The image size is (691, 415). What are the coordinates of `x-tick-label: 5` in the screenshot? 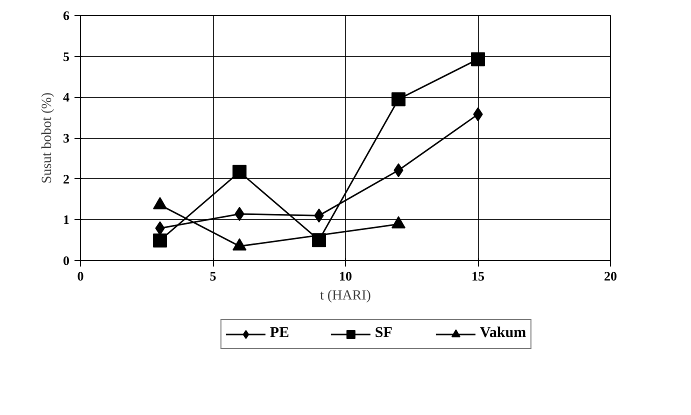 It's located at (213, 276).